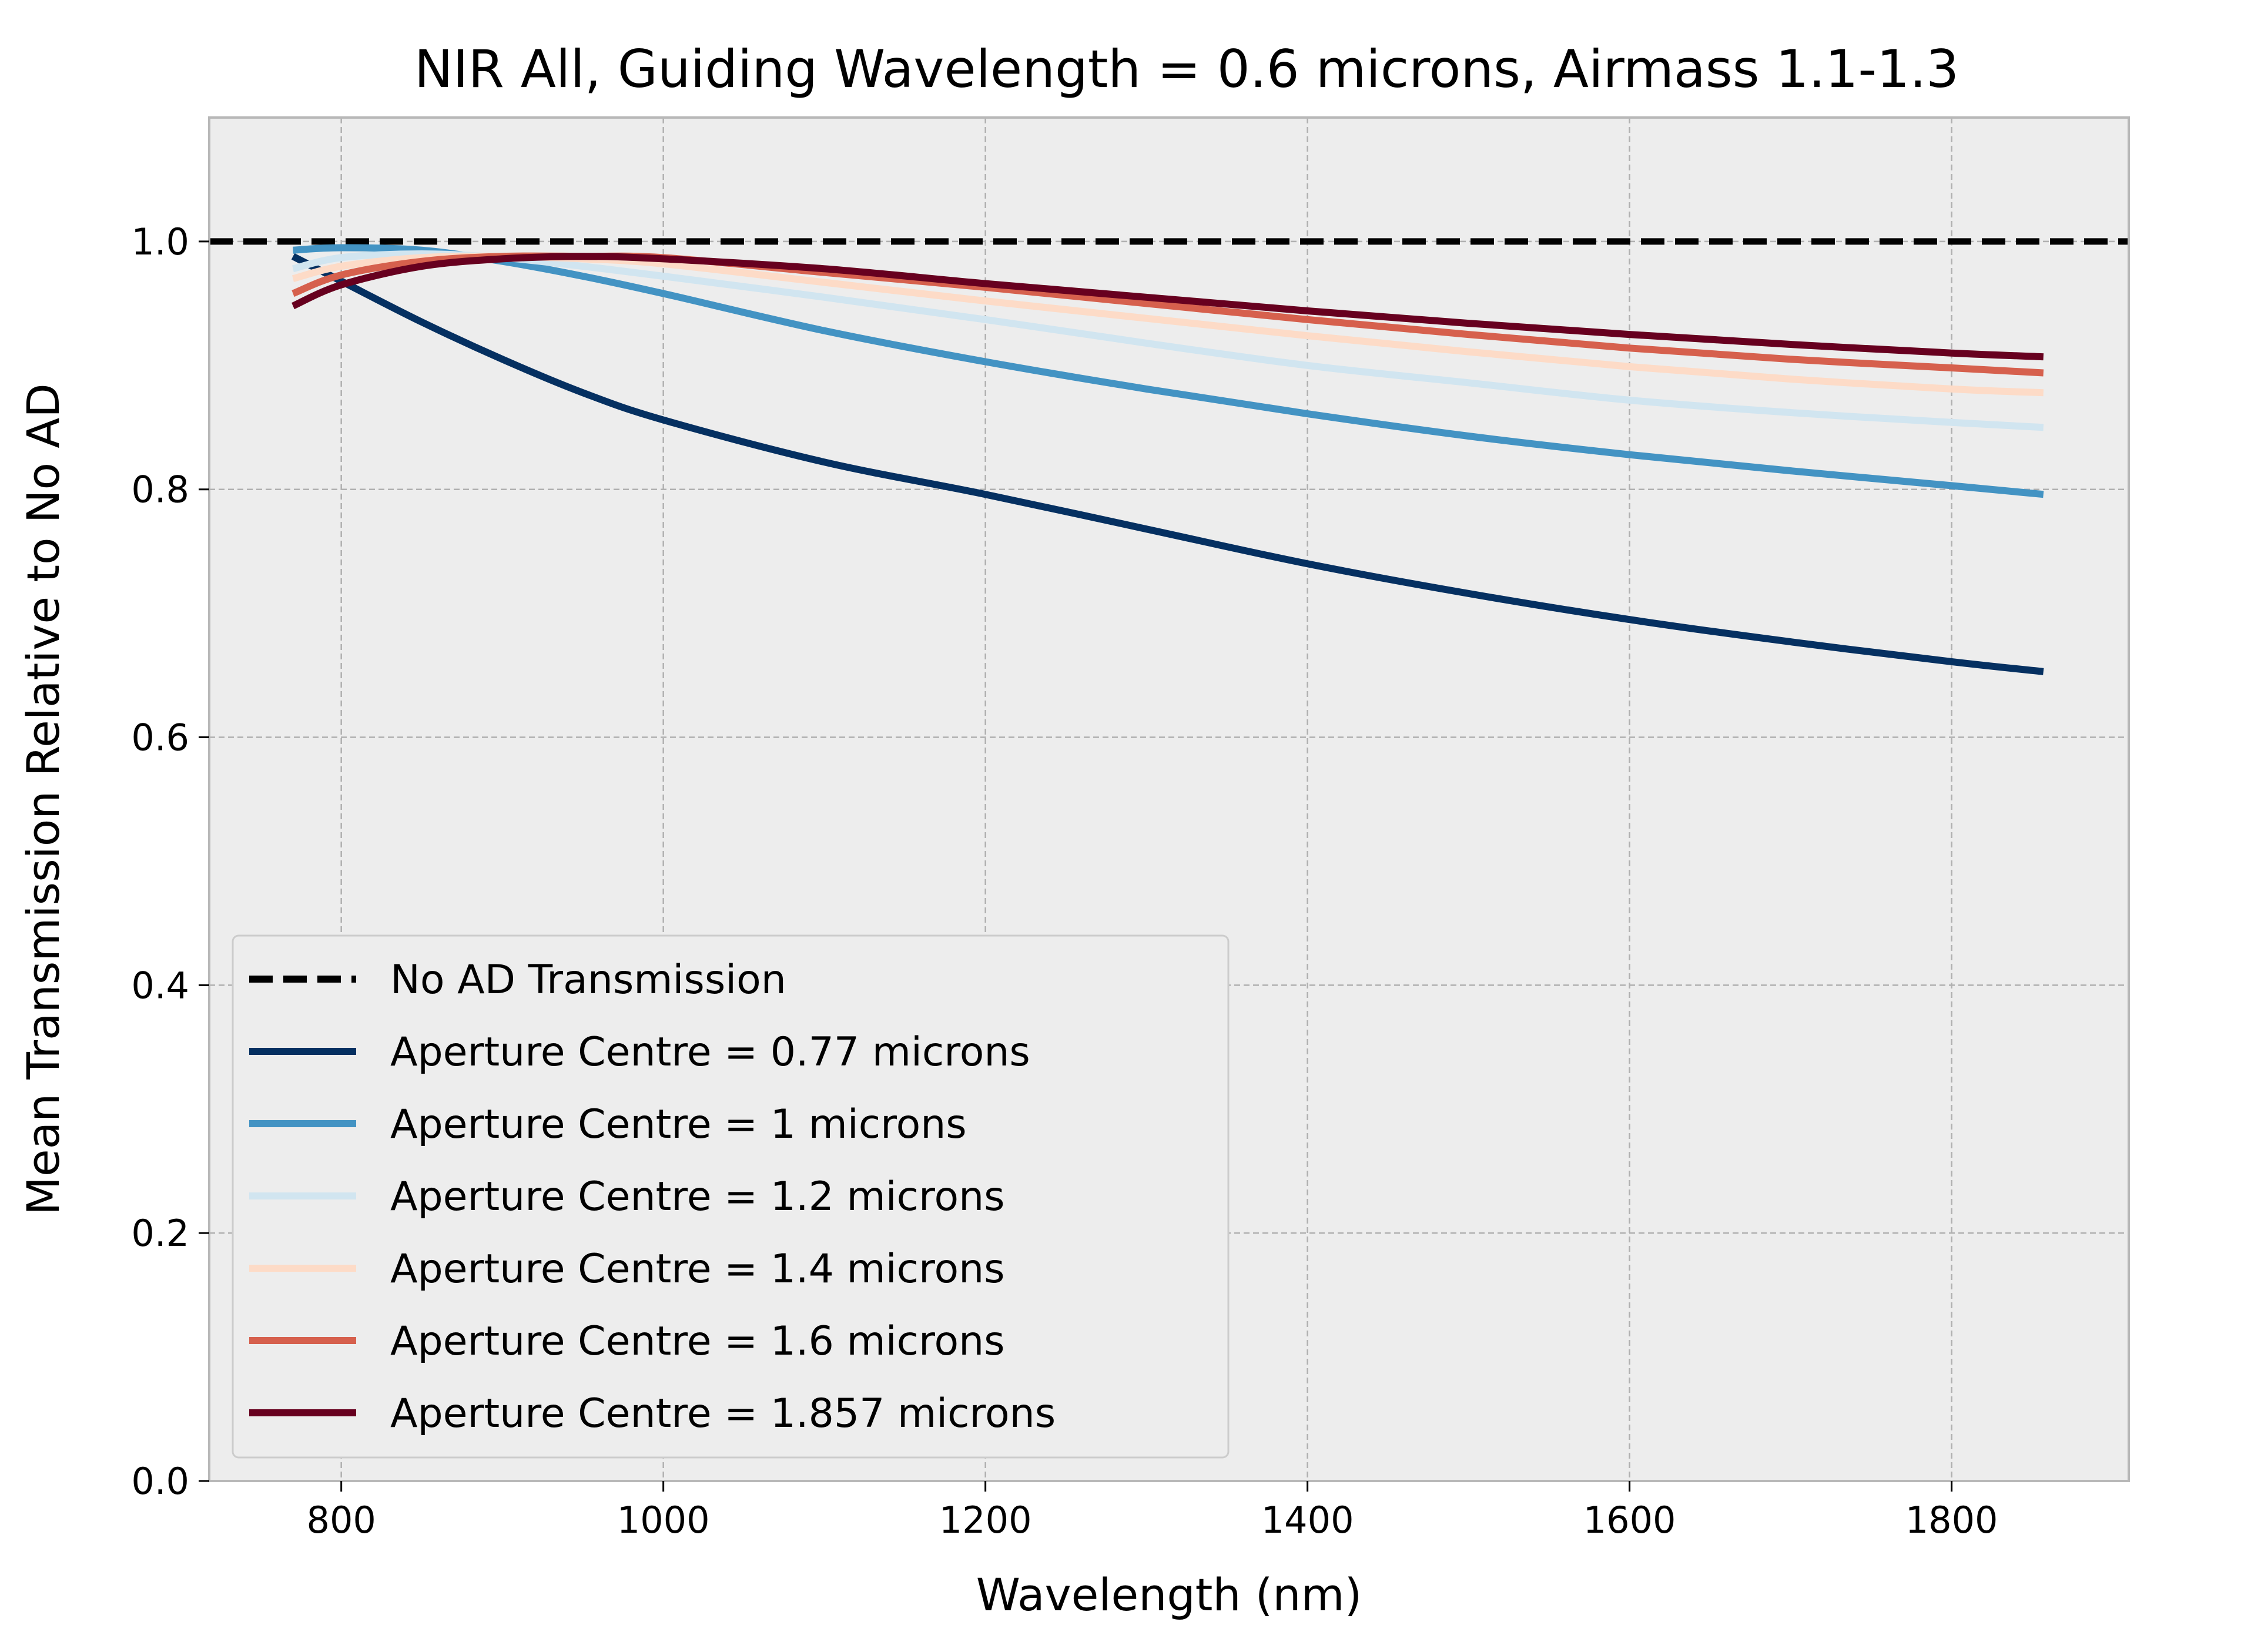  I want to click on legend-label: Aperture Centre = 1.857 microns, so click(723, 1413).